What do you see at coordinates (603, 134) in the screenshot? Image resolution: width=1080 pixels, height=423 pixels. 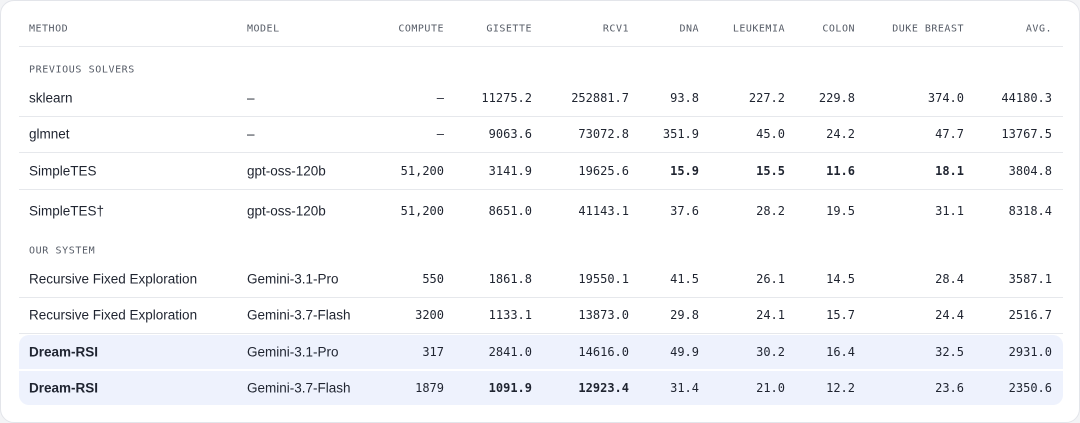 I see `table-cell: 73072.8` at bounding box center [603, 134].